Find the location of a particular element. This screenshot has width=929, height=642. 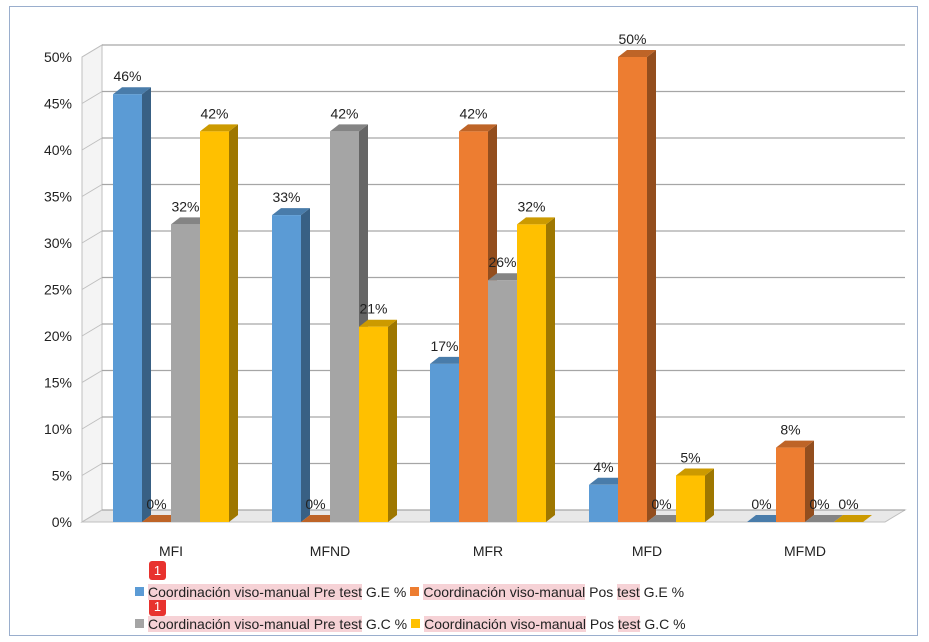

y-tick-label: 5% is located at coordinates (62, 476).